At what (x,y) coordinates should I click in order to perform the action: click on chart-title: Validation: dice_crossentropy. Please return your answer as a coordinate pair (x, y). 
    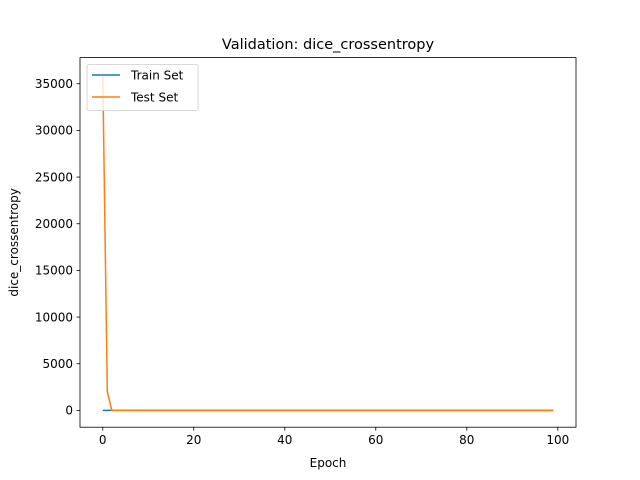
    Looking at the image, I should click on (328, 45).